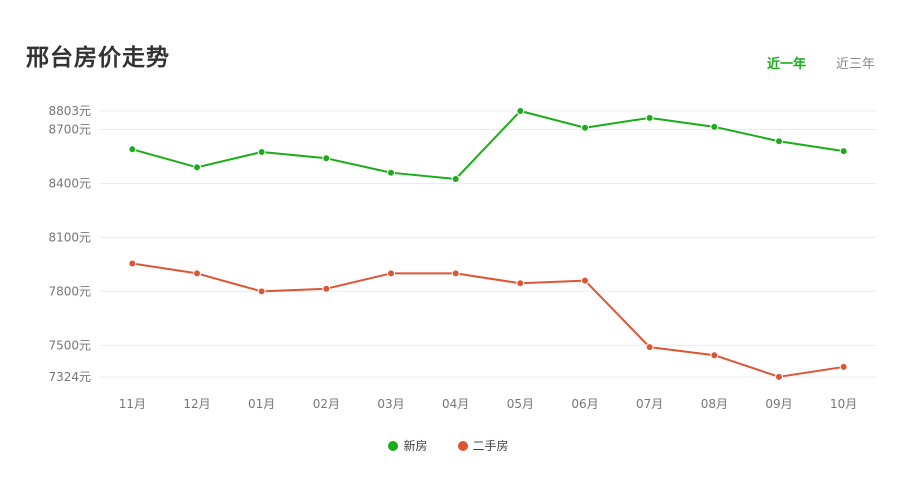 The image size is (897, 487). Describe the element at coordinates (69, 237) in the screenshot. I see `y-tick-label: 8100元` at that location.